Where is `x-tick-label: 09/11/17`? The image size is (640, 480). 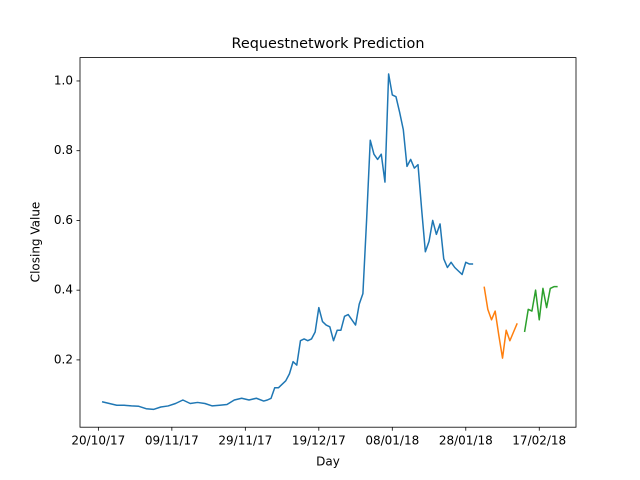 x-tick-label: 09/11/17 is located at coordinates (172, 441).